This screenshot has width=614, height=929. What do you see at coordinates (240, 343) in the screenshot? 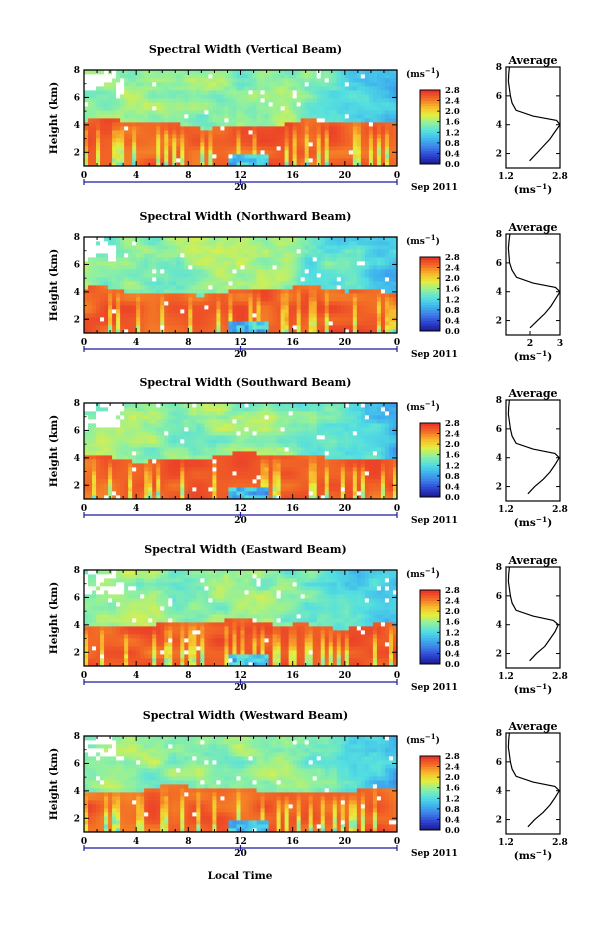
I see `x-tick-label: 12` at bounding box center [240, 343].